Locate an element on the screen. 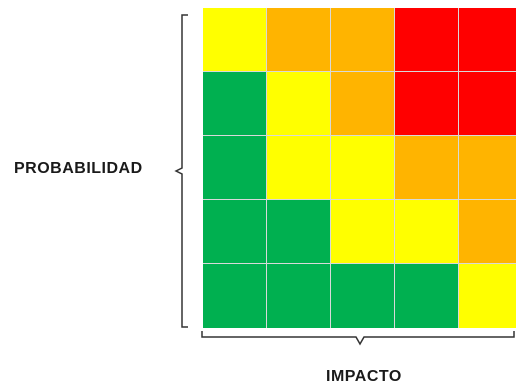  impact-axis-bracket is located at coordinates (358, 338).